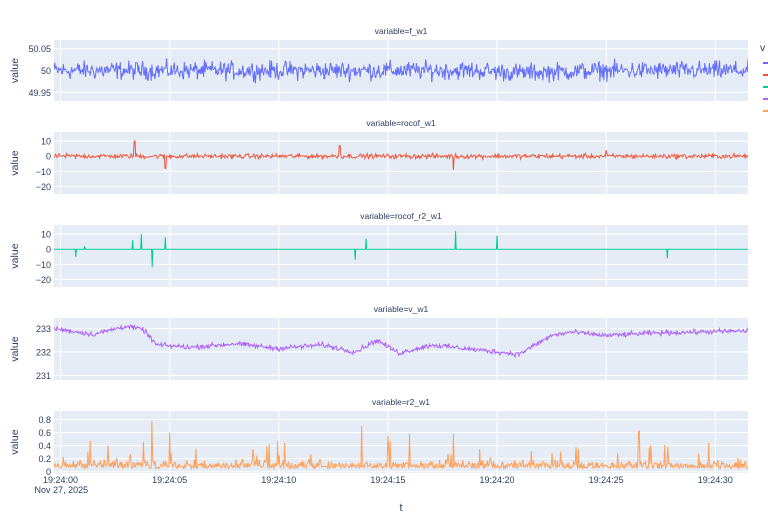 This screenshot has width=768, height=526. I want to click on legend: v, so click(764, 77).